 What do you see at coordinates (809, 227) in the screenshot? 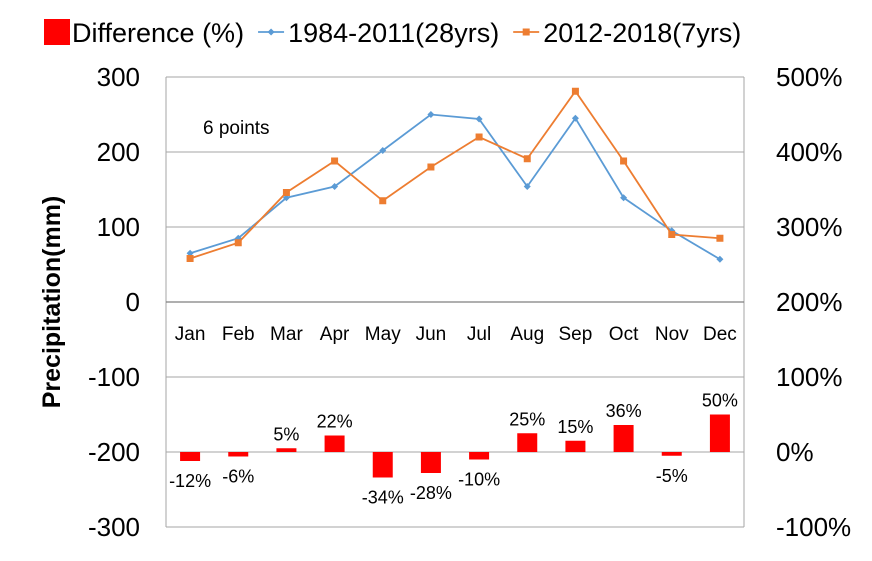
I see `y-right-tick-label: 300%` at bounding box center [809, 227].